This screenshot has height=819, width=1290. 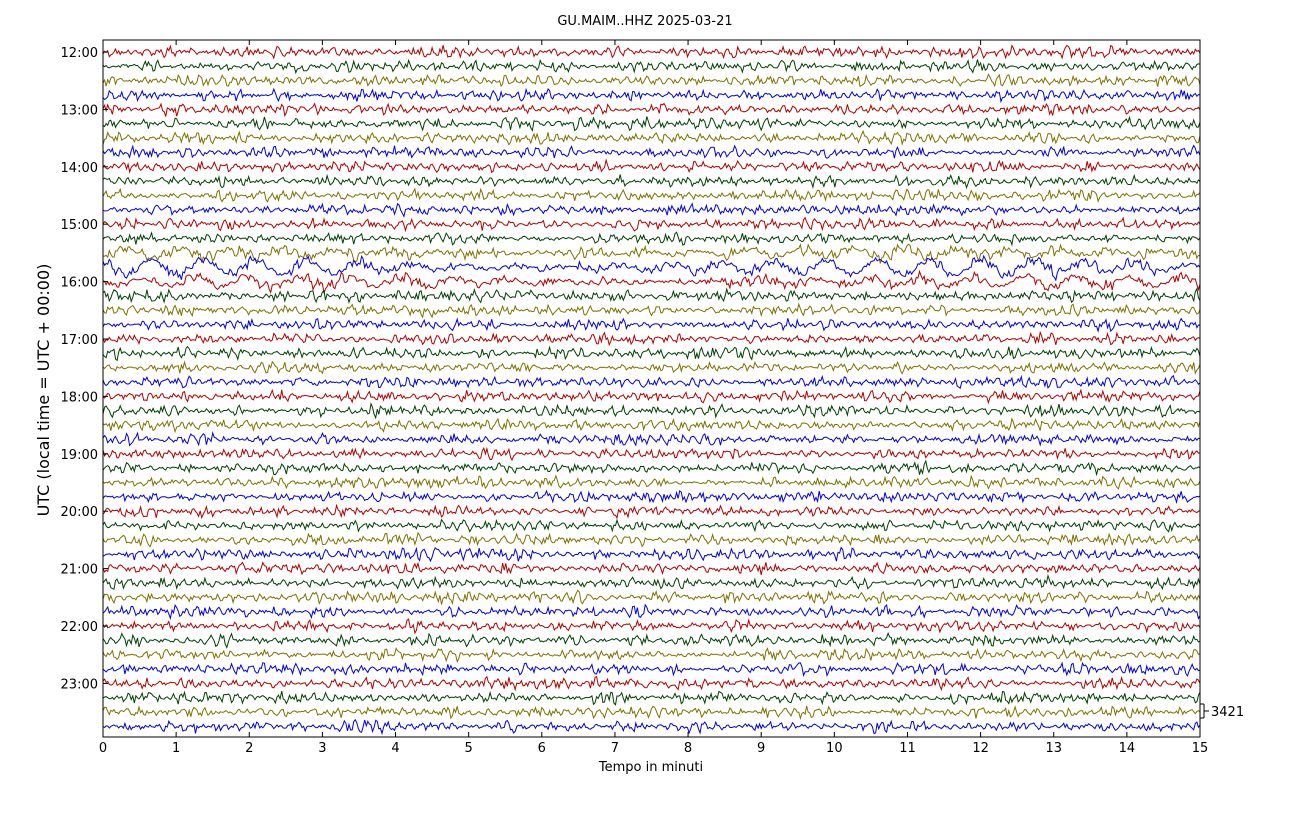 What do you see at coordinates (761, 748) in the screenshot?
I see `x-tick-label: 9` at bounding box center [761, 748].